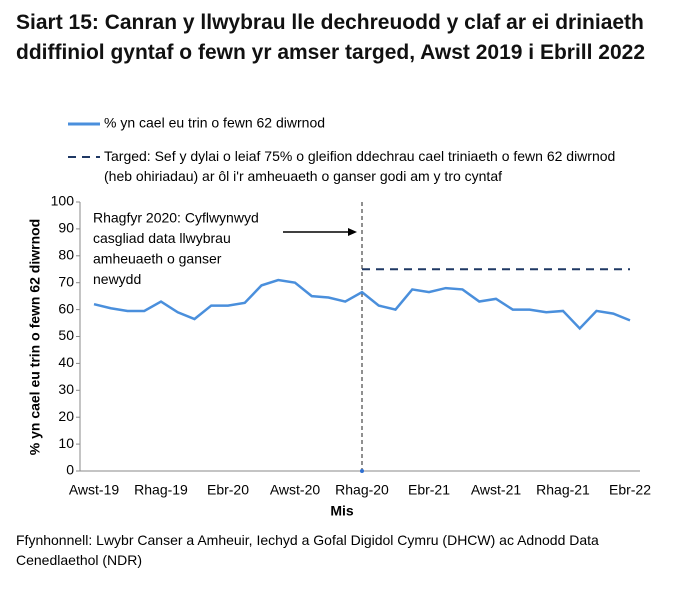  I want to click on x-tick-label: Rhag-21, so click(563, 490).